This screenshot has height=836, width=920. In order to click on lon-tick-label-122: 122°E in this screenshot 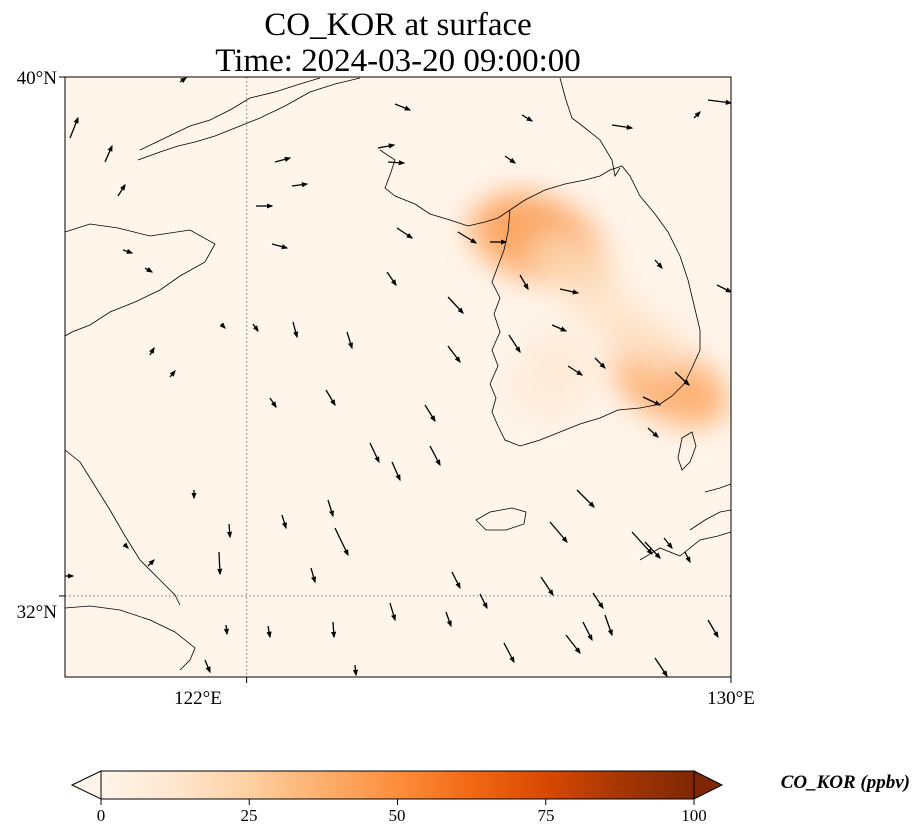, I will do `click(198, 698)`.